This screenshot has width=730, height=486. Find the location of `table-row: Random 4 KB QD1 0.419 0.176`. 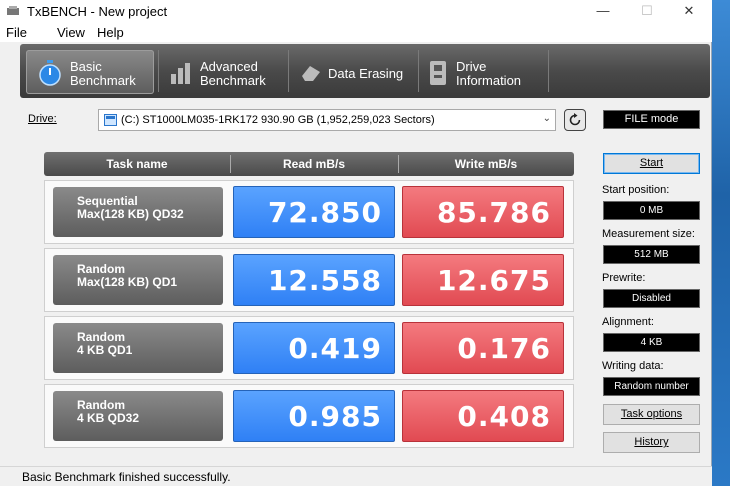

table-row: Random 4 KB QD1 0.419 0.176 is located at coordinates (309, 348).